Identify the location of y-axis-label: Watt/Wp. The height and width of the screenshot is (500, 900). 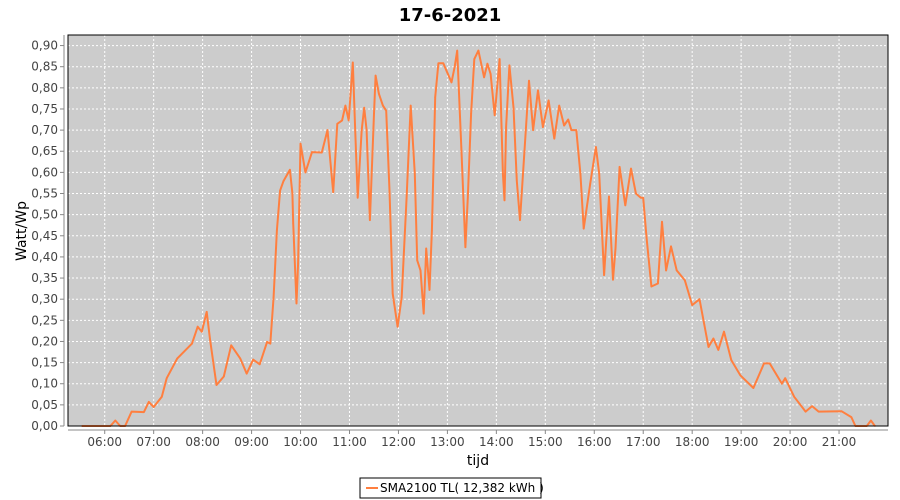
(22, 231).